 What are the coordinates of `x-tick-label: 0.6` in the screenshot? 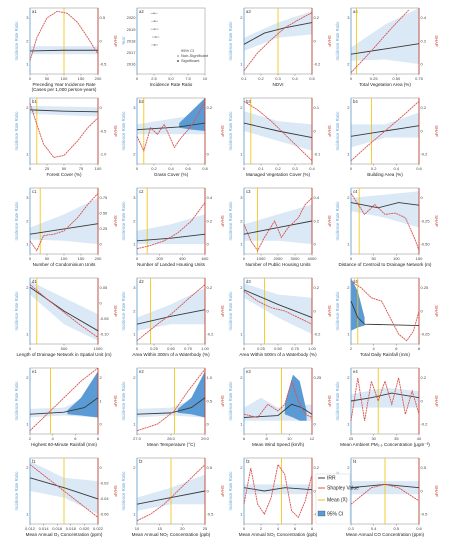 It's located at (419, 528).